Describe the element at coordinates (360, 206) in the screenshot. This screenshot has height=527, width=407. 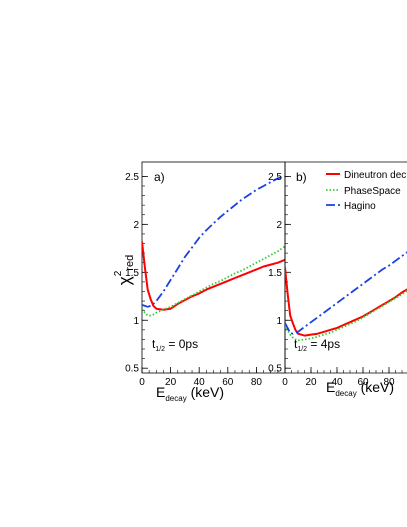
I see `legend-label-hagino: Hagino` at that location.